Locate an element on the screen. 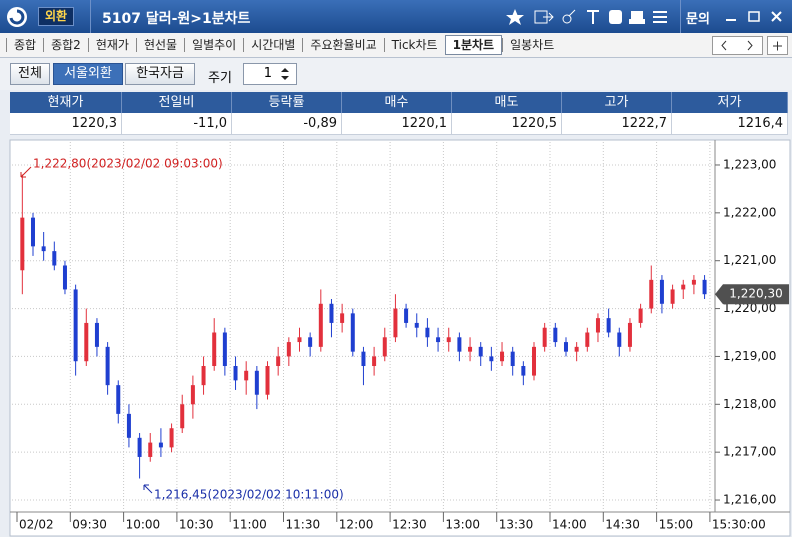 The image size is (792, 537). spinner-arrows is located at coordinates (285, 74).